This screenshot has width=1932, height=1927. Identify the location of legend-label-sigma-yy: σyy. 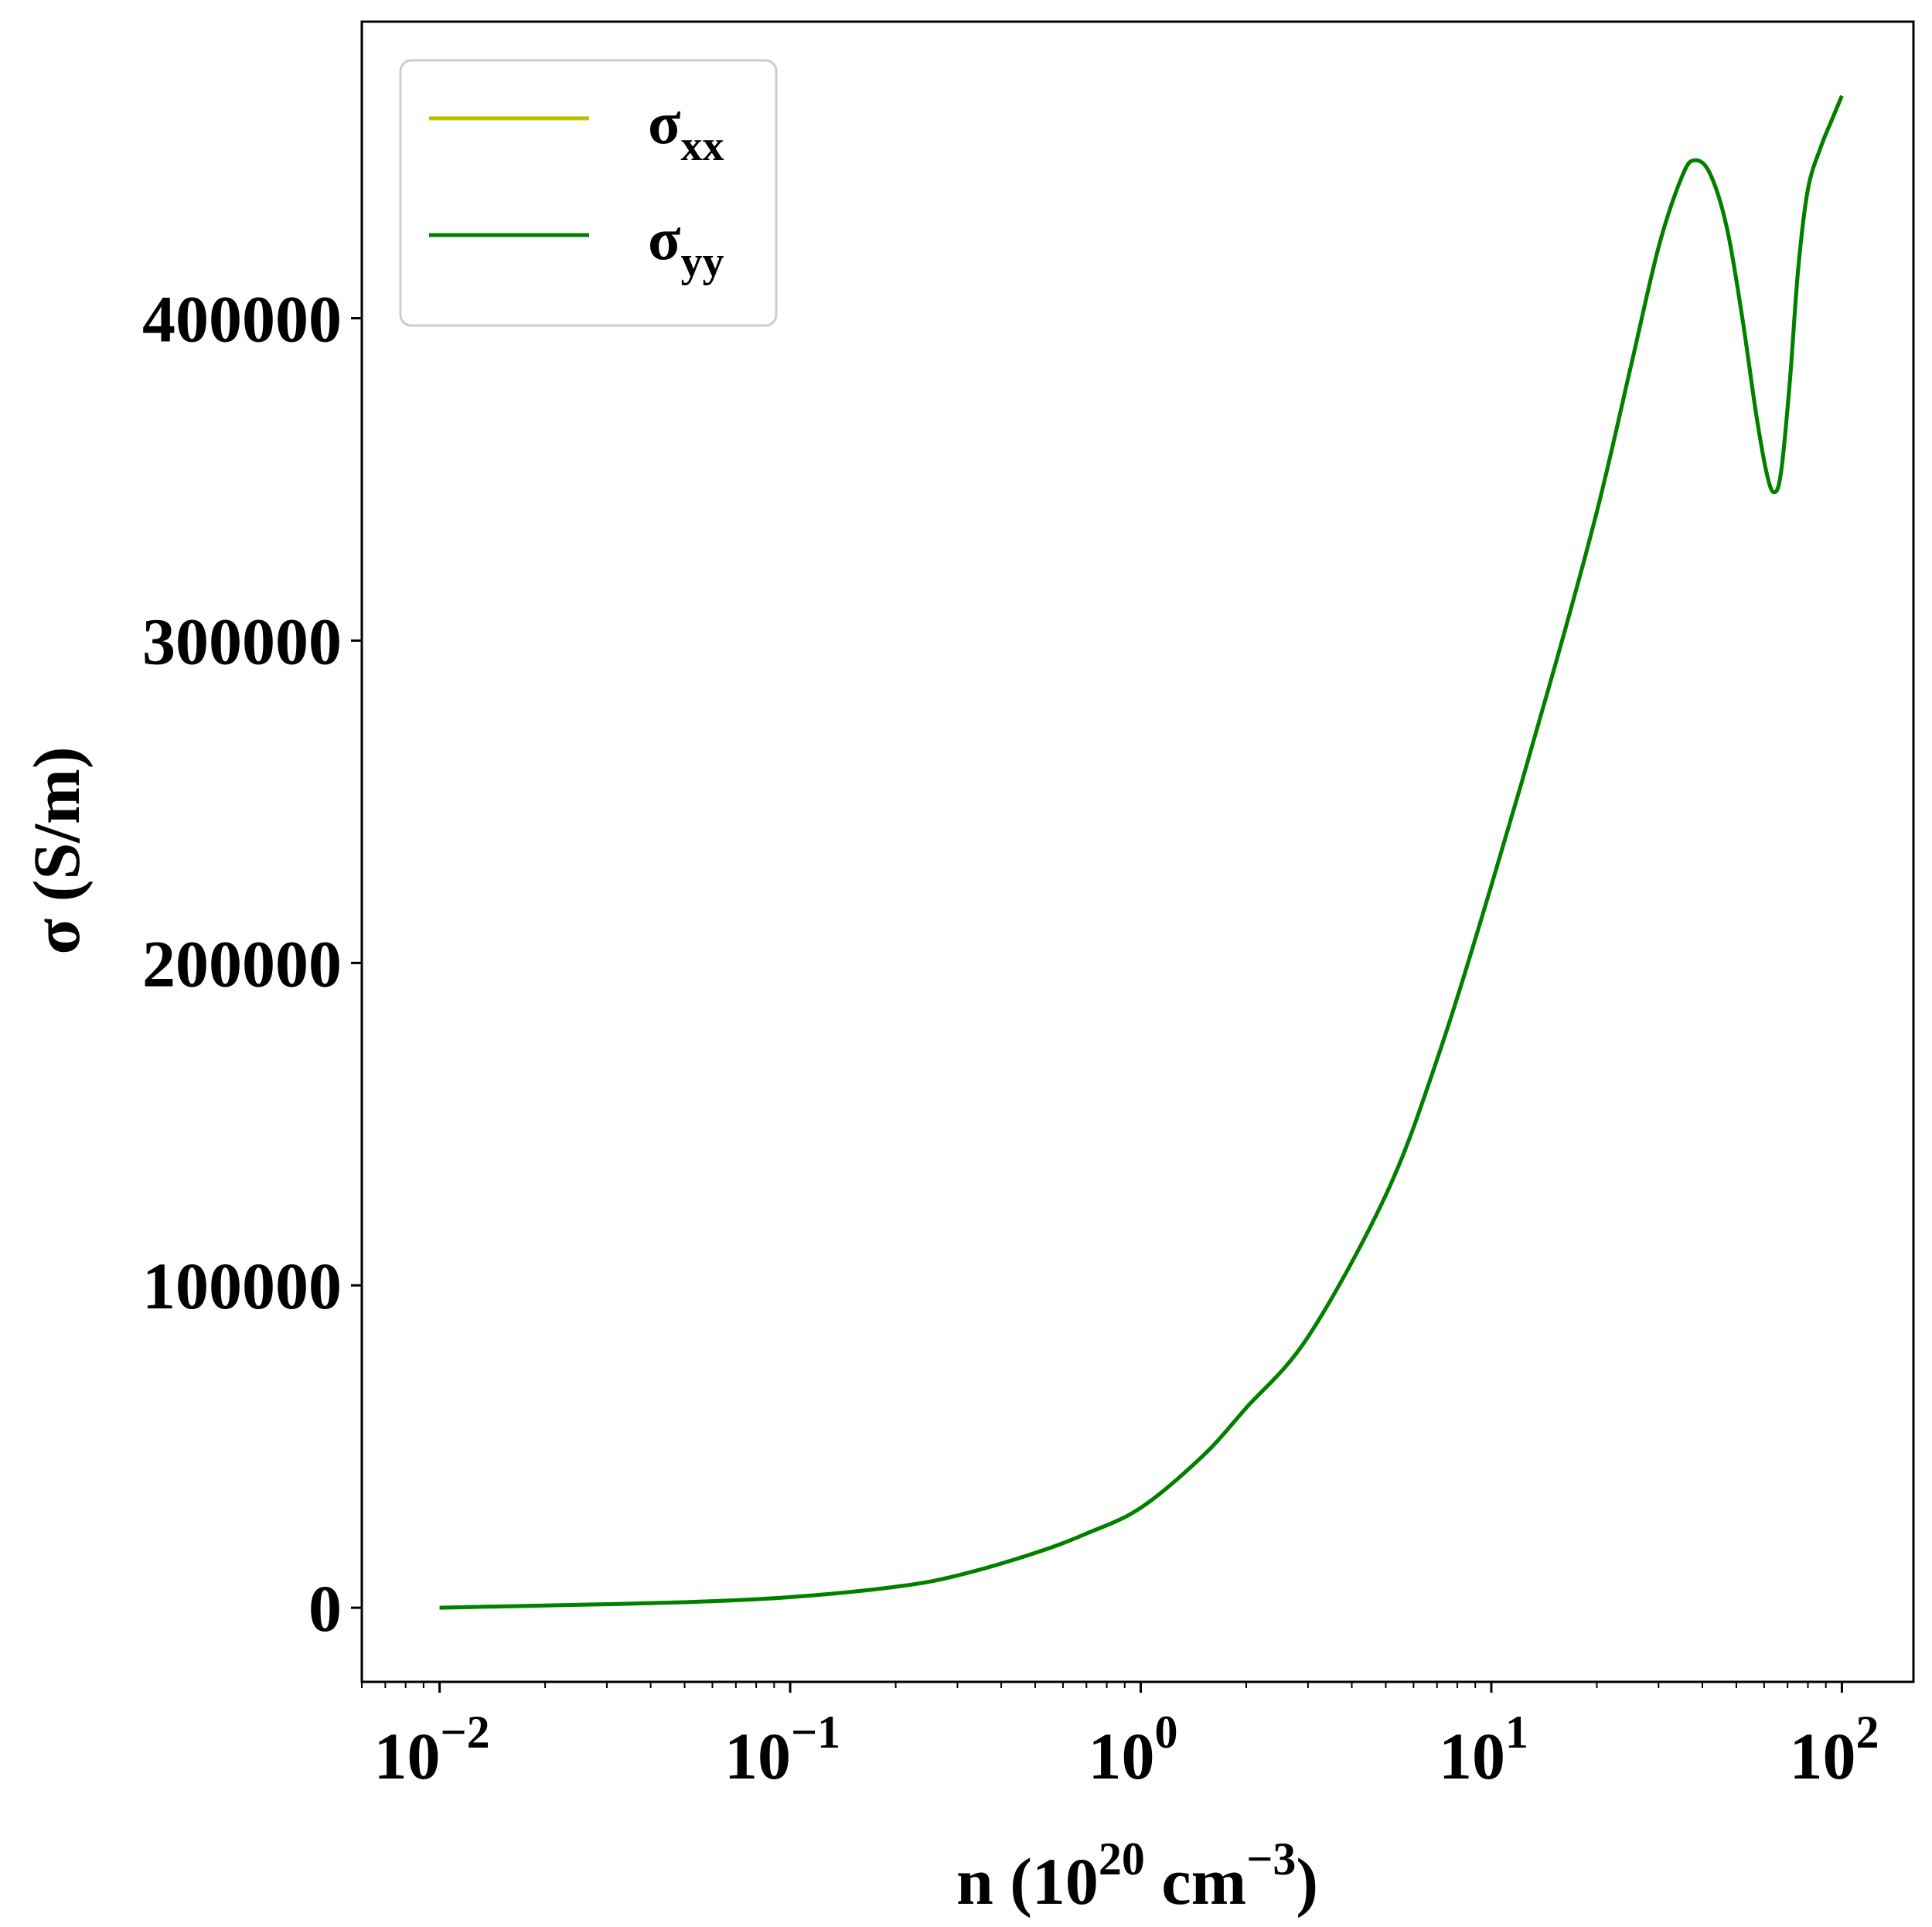
(686, 245).